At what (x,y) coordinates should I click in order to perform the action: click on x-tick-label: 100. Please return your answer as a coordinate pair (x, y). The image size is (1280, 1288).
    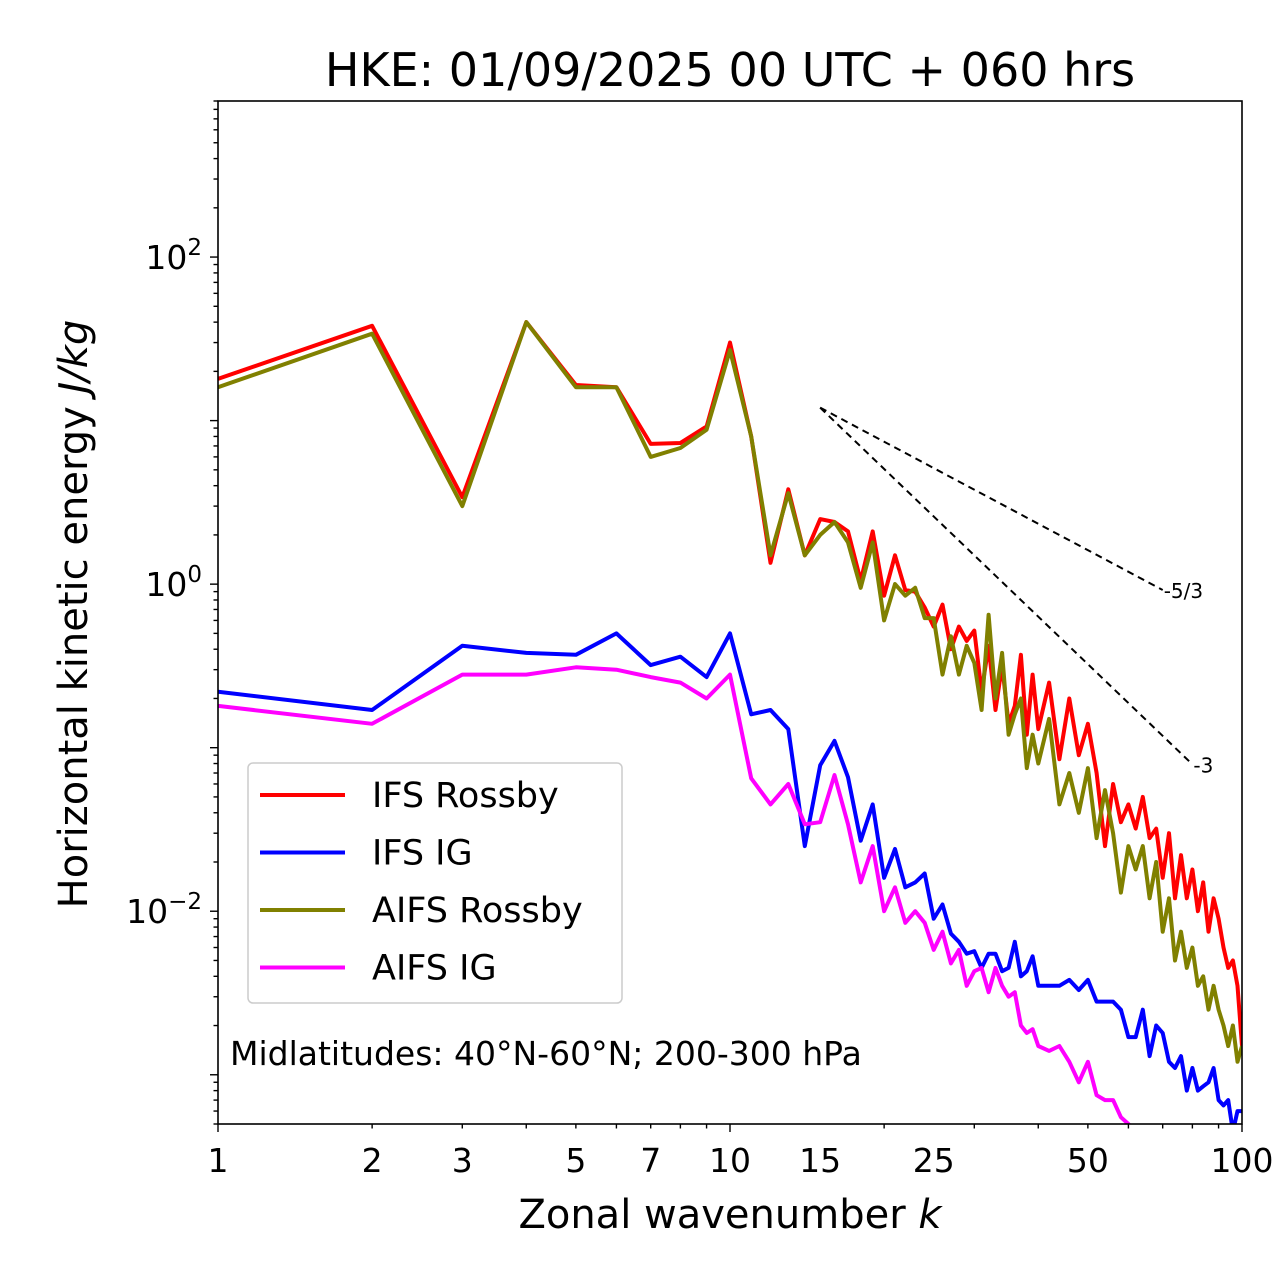
    Looking at the image, I should click on (1242, 1160).